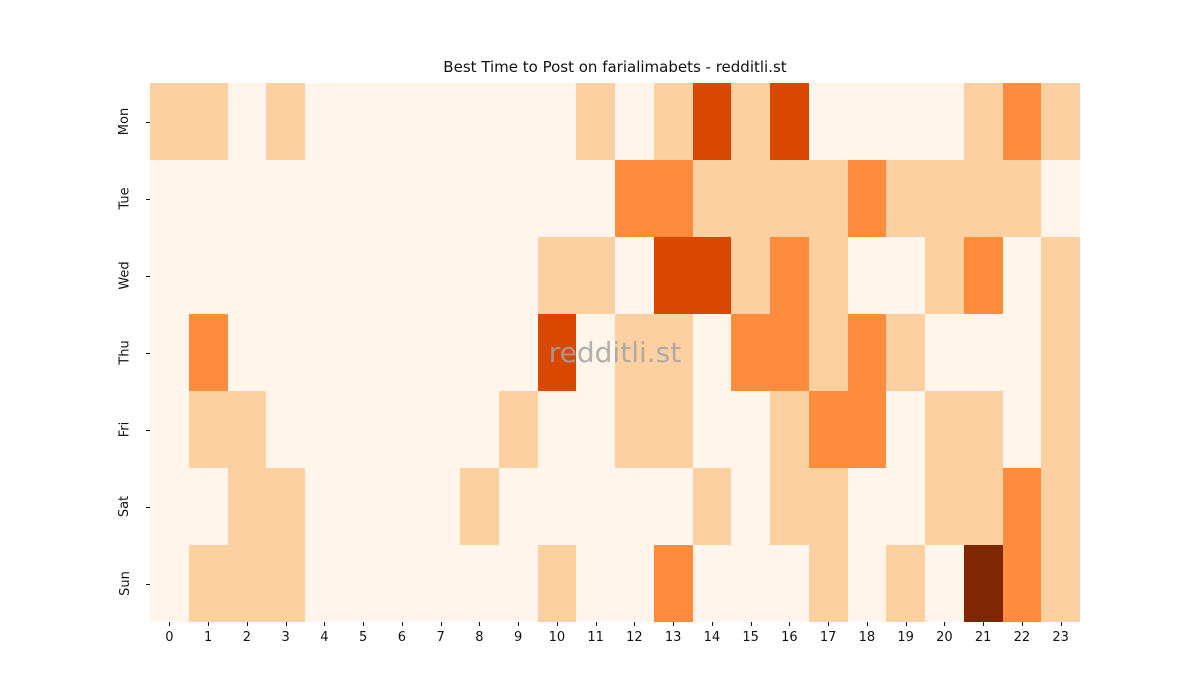 This screenshot has width=1200, height=700. What do you see at coordinates (208, 637) in the screenshot?
I see `x-tick-label-1: 1` at bounding box center [208, 637].